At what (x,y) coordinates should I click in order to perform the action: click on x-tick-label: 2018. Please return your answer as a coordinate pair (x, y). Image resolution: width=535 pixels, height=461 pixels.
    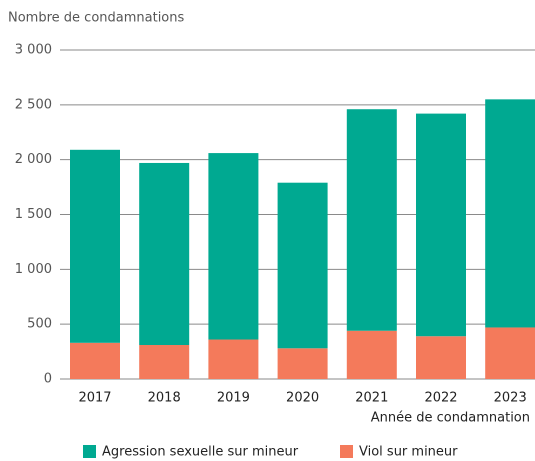
    Looking at the image, I should click on (164, 398).